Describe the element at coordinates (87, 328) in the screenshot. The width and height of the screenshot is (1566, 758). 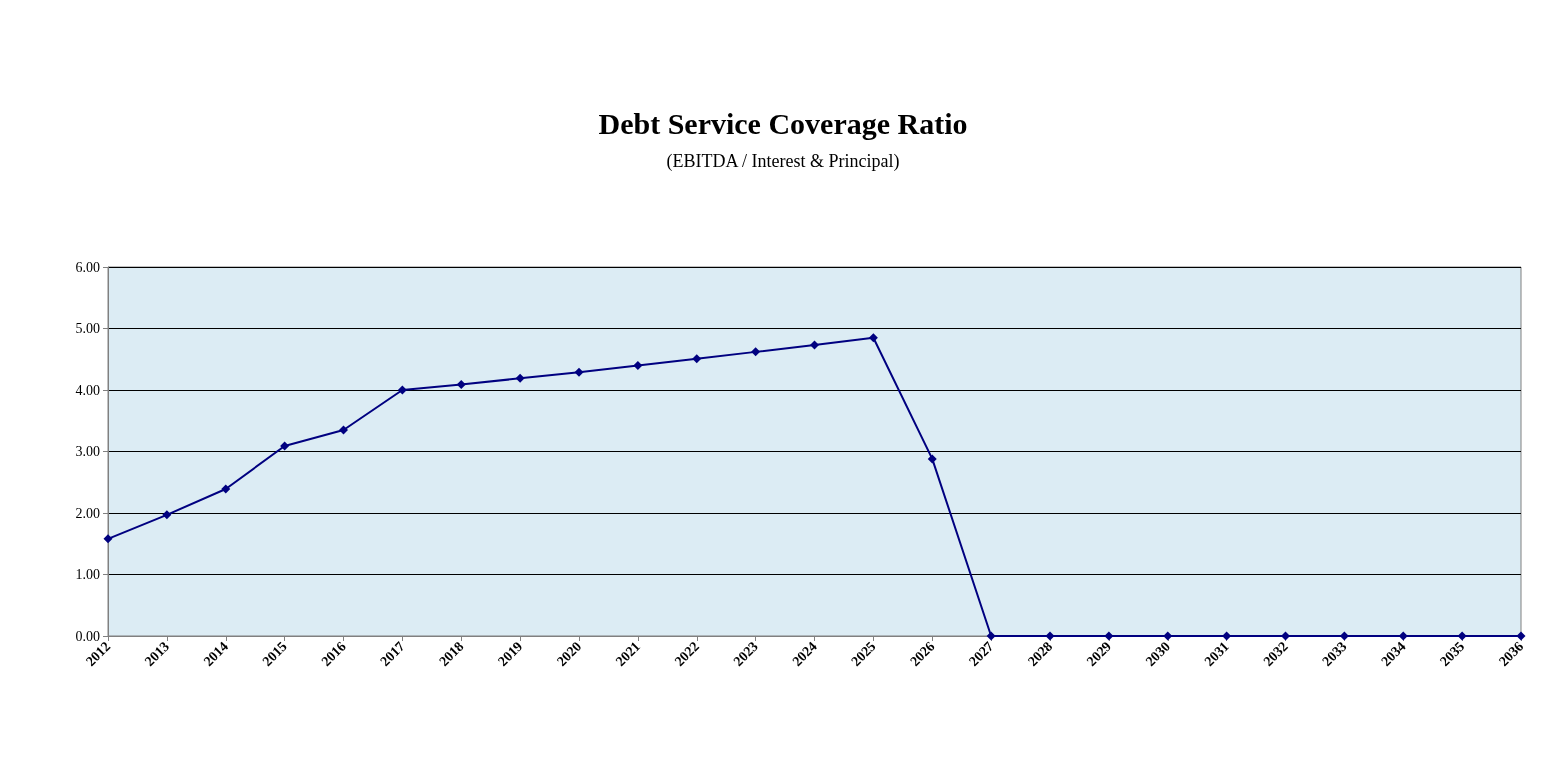
I see `y-tick-label: 5.00` at that location.